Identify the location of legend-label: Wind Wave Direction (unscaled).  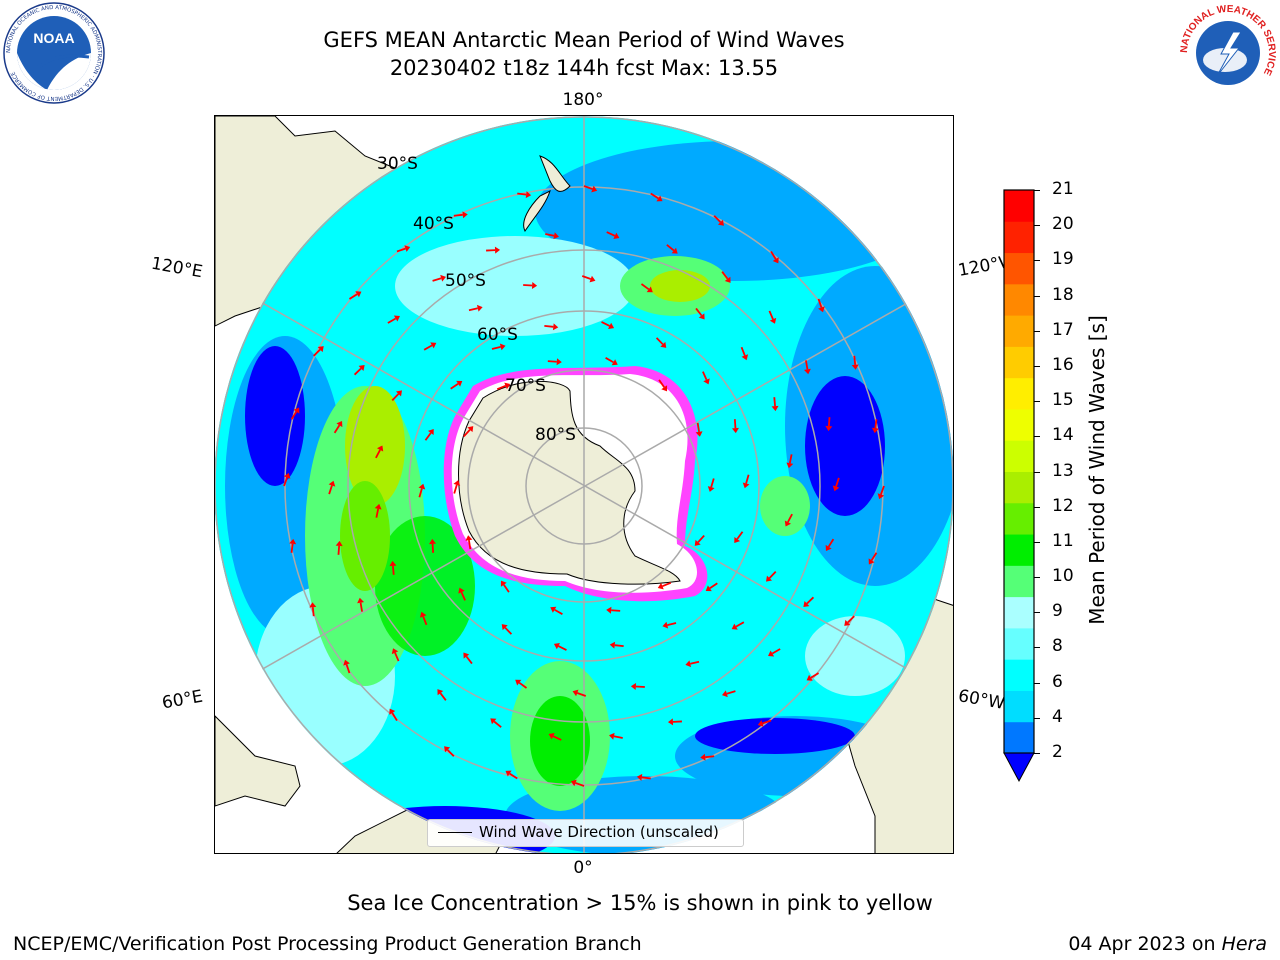
(599, 832).